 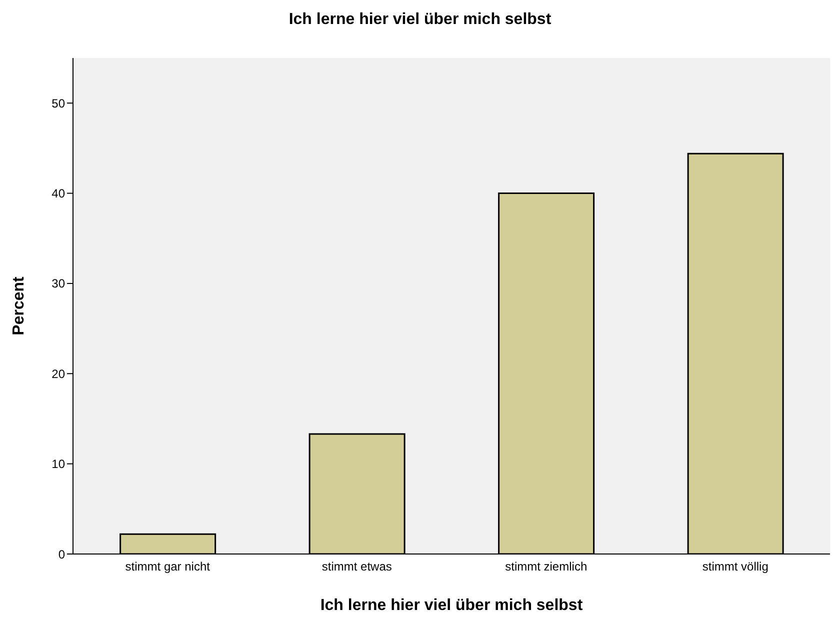 What do you see at coordinates (59, 283) in the screenshot?
I see `y-tick-label: 30` at bounding box center [59, 283].